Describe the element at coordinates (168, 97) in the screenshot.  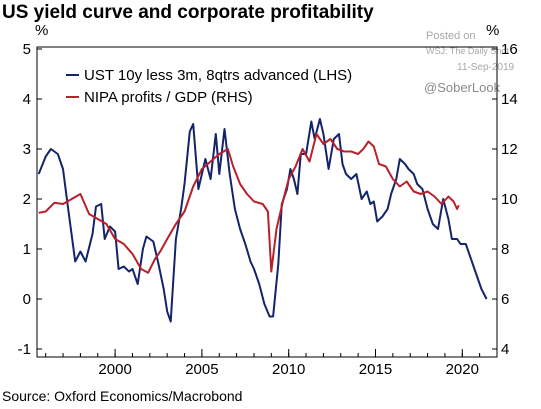
I see `legend-label-nipa: NIPA profits / GDP (RHS)` at that location.